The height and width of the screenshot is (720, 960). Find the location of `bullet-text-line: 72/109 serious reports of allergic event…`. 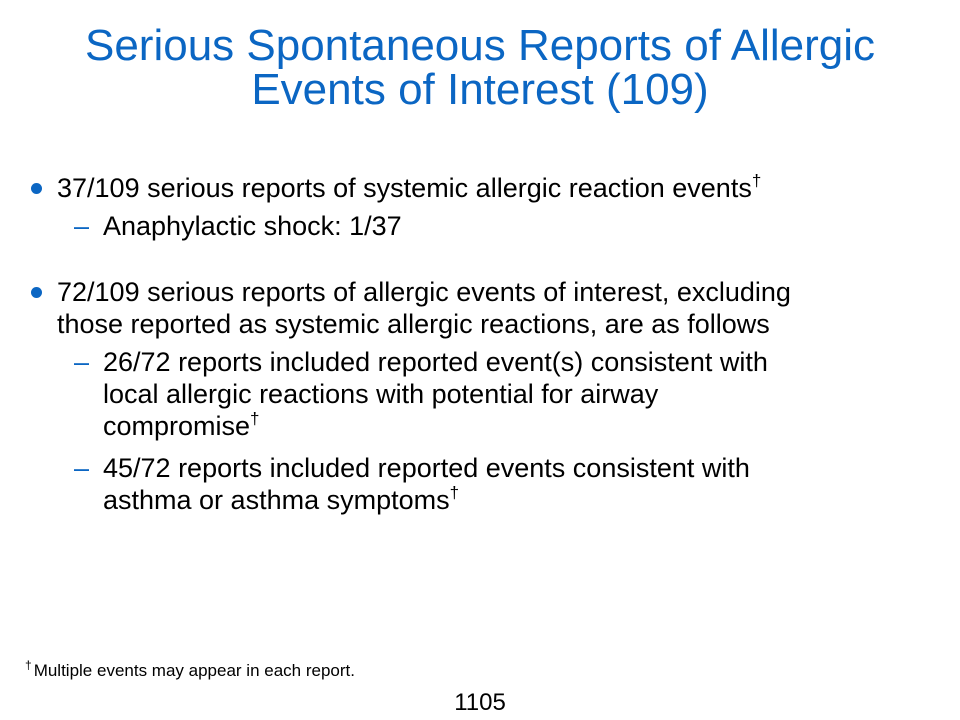

bullet-text-line: 72/109 serious reports of allergic event… is located at coordinates (424, 292).